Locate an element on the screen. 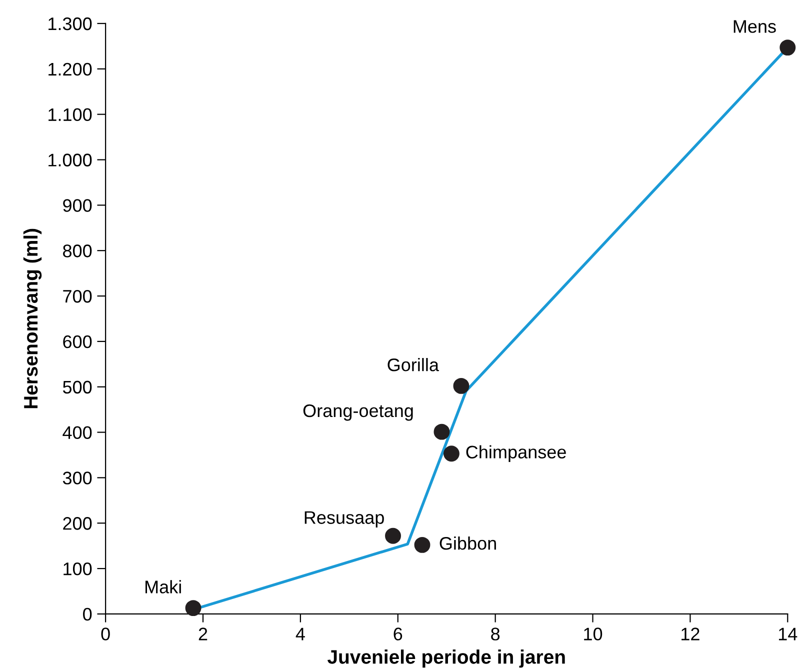  annotation: Gibbon is located at coordinates (468, 543).